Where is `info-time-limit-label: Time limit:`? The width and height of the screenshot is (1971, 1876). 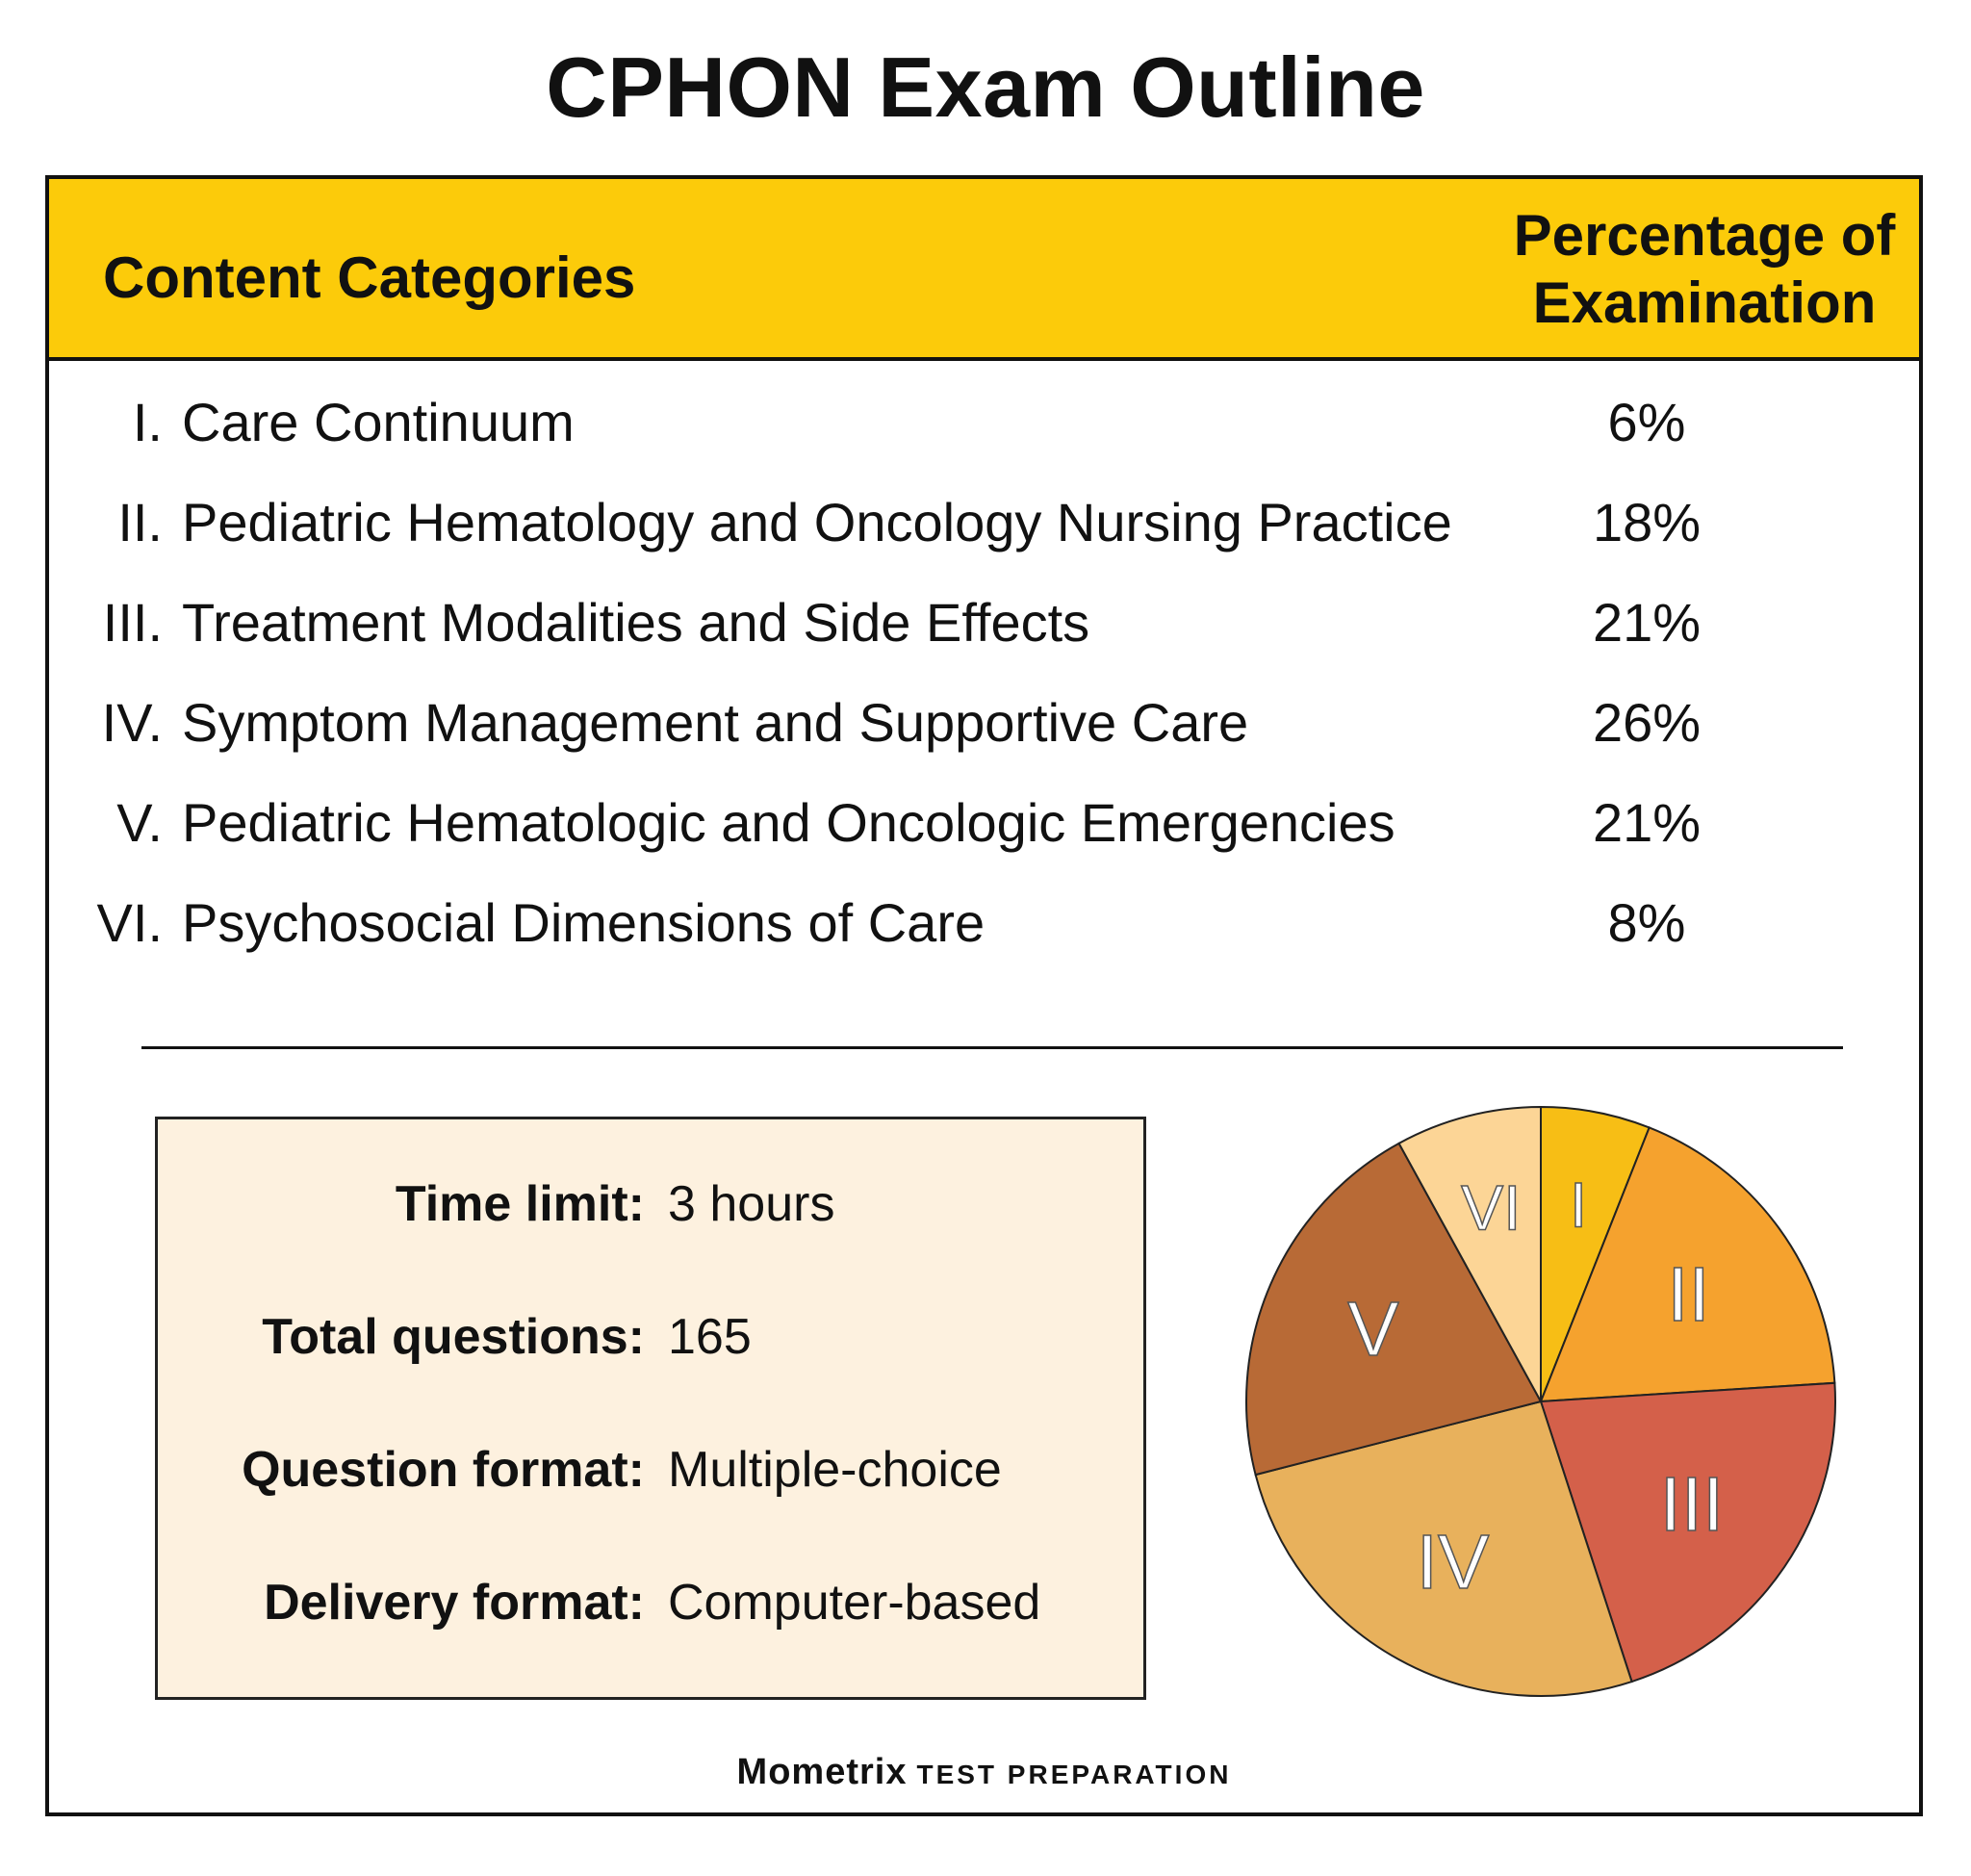
info-time-limit-label: Time limit: is located at coordinates (520, 1204).